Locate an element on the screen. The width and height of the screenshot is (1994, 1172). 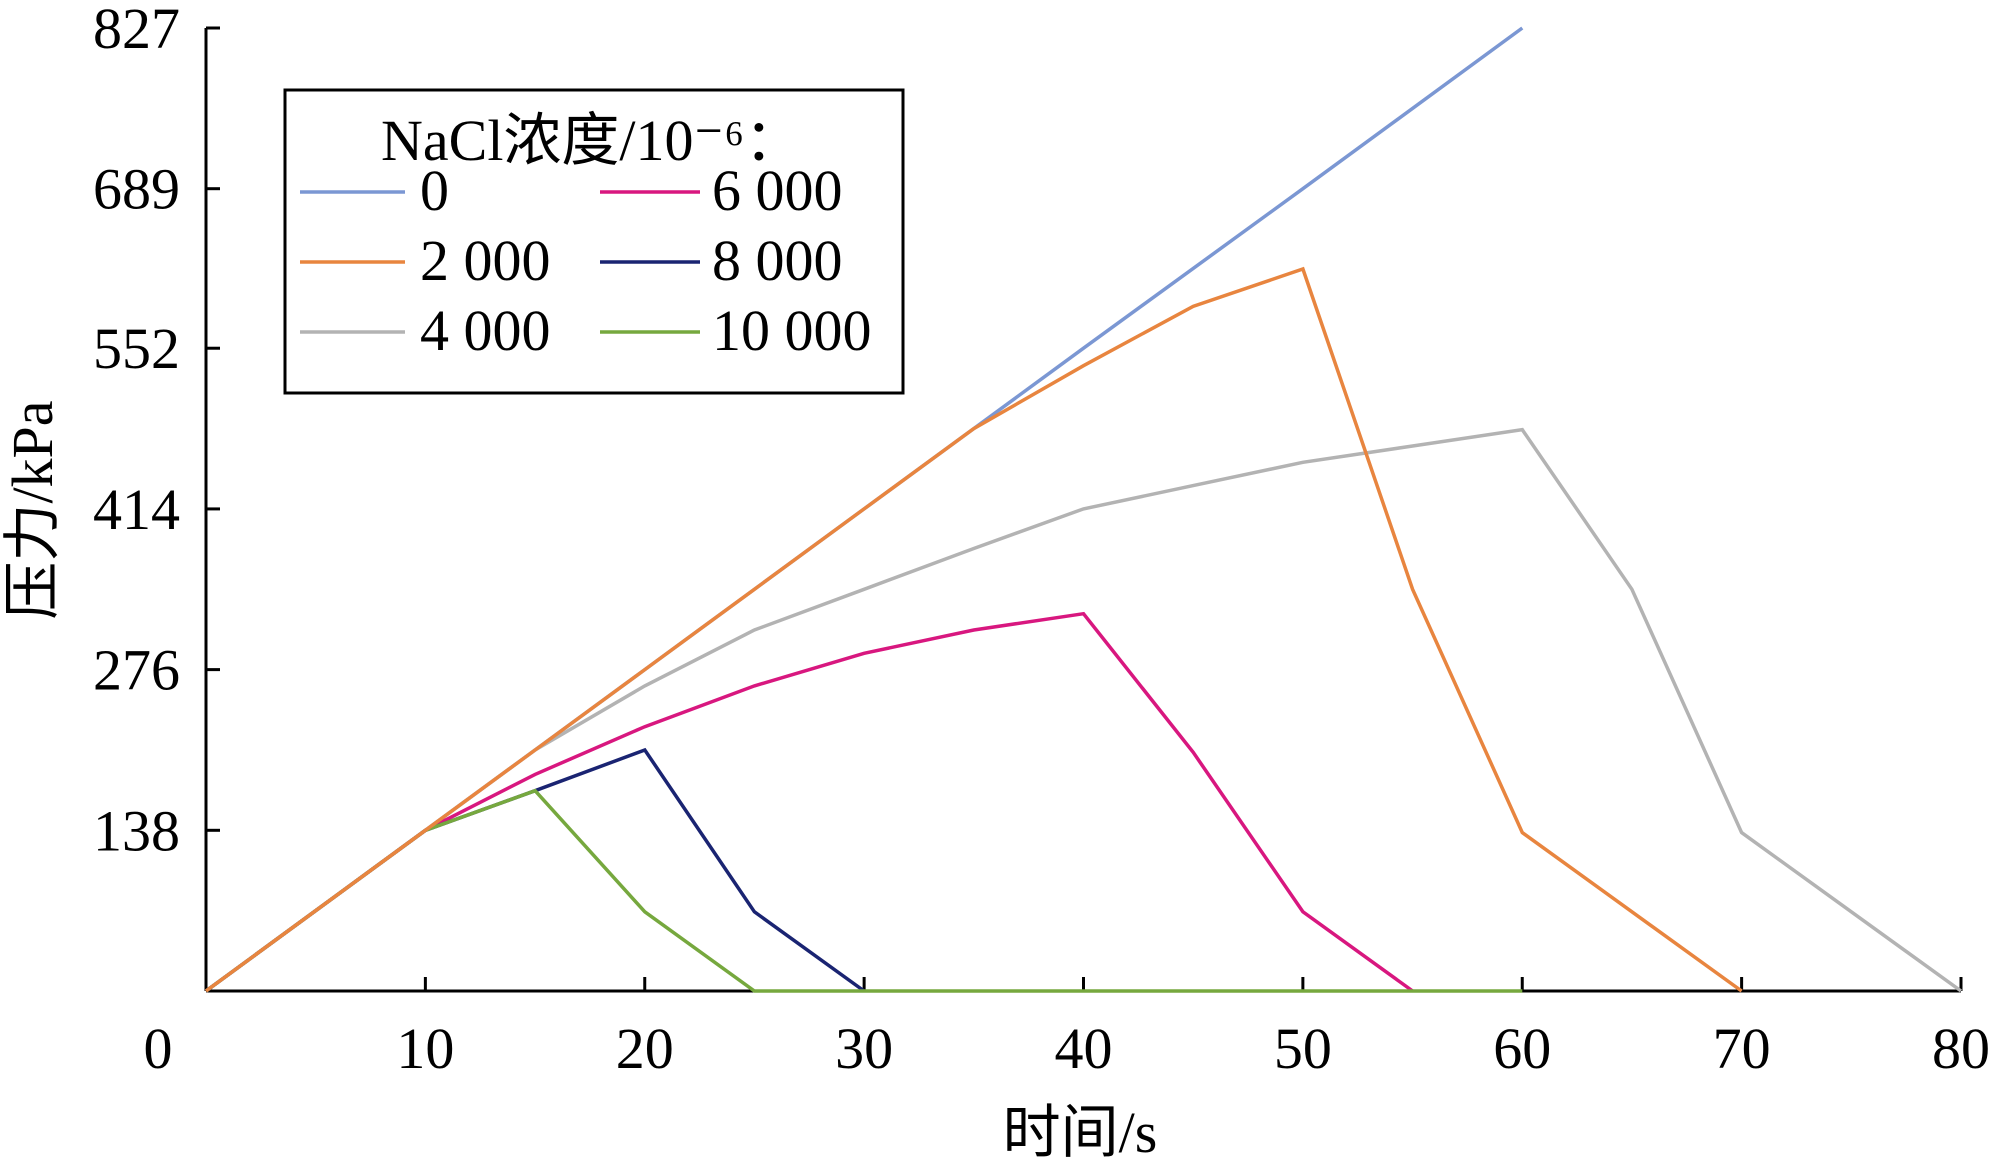
legend-label: 2 000 is located at coordinates (485, 260).